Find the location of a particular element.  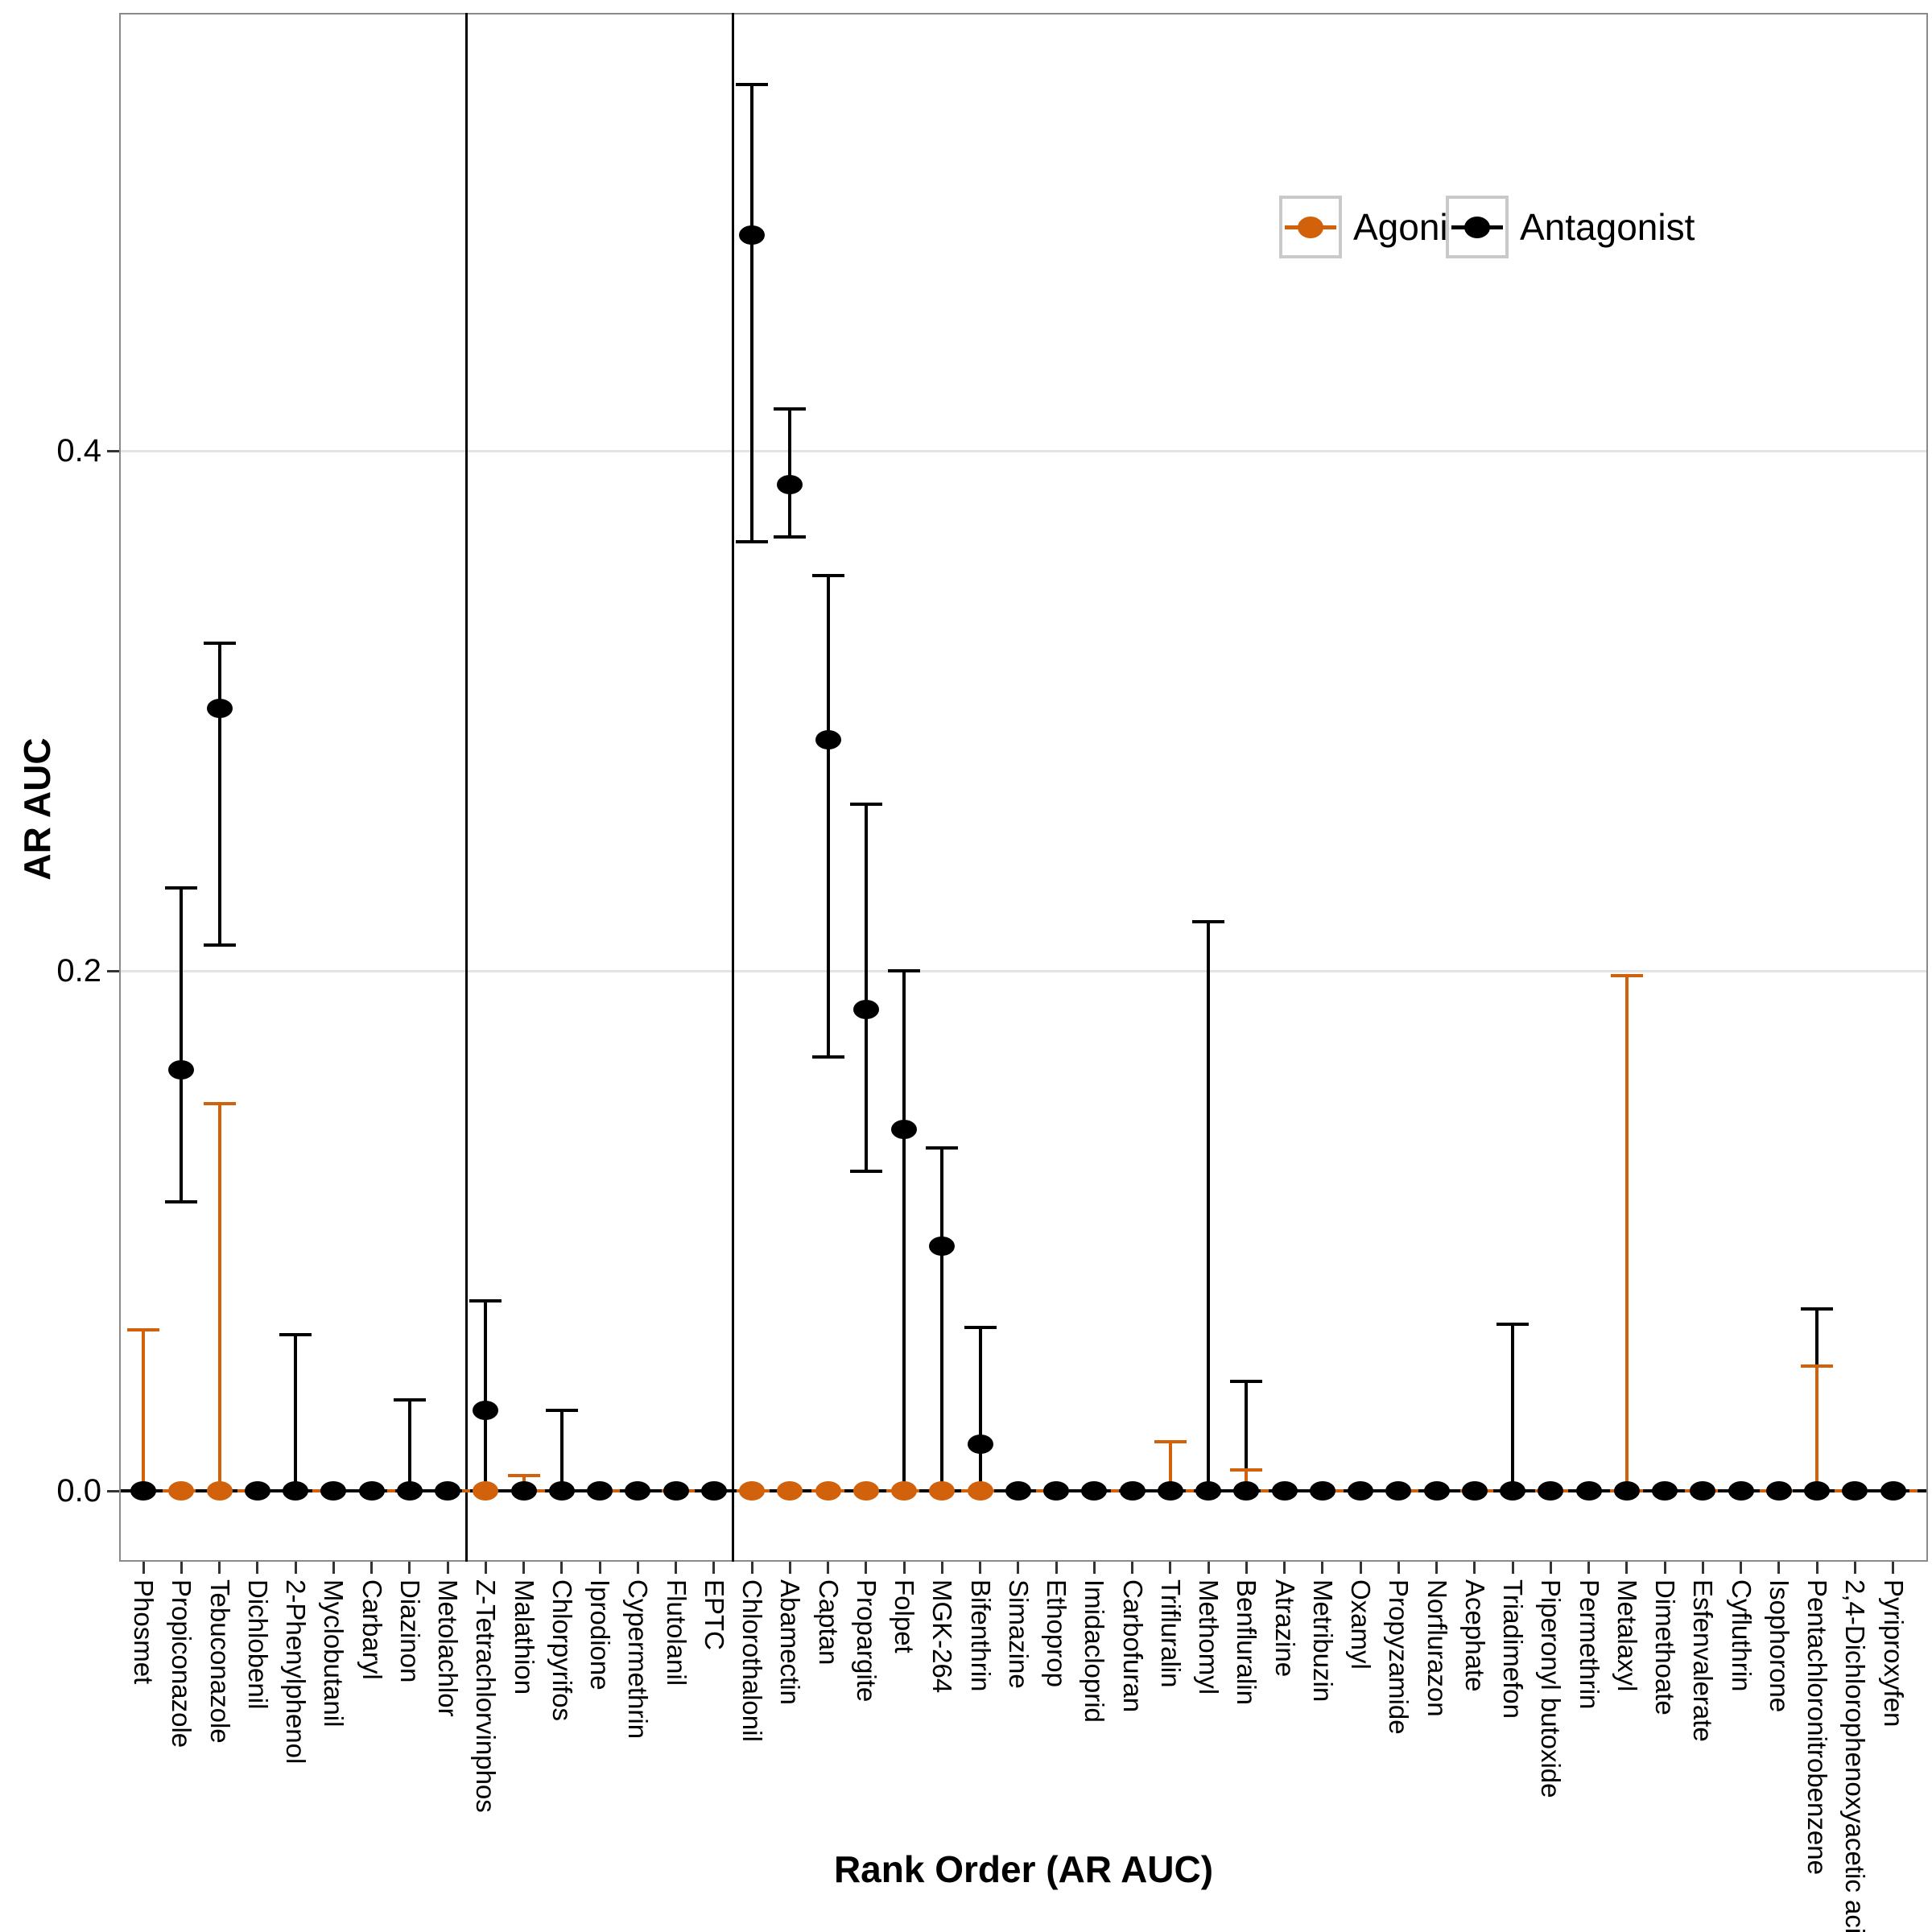

x-tick-label: Metalaxyl is located at coordinates (1627, 1635).